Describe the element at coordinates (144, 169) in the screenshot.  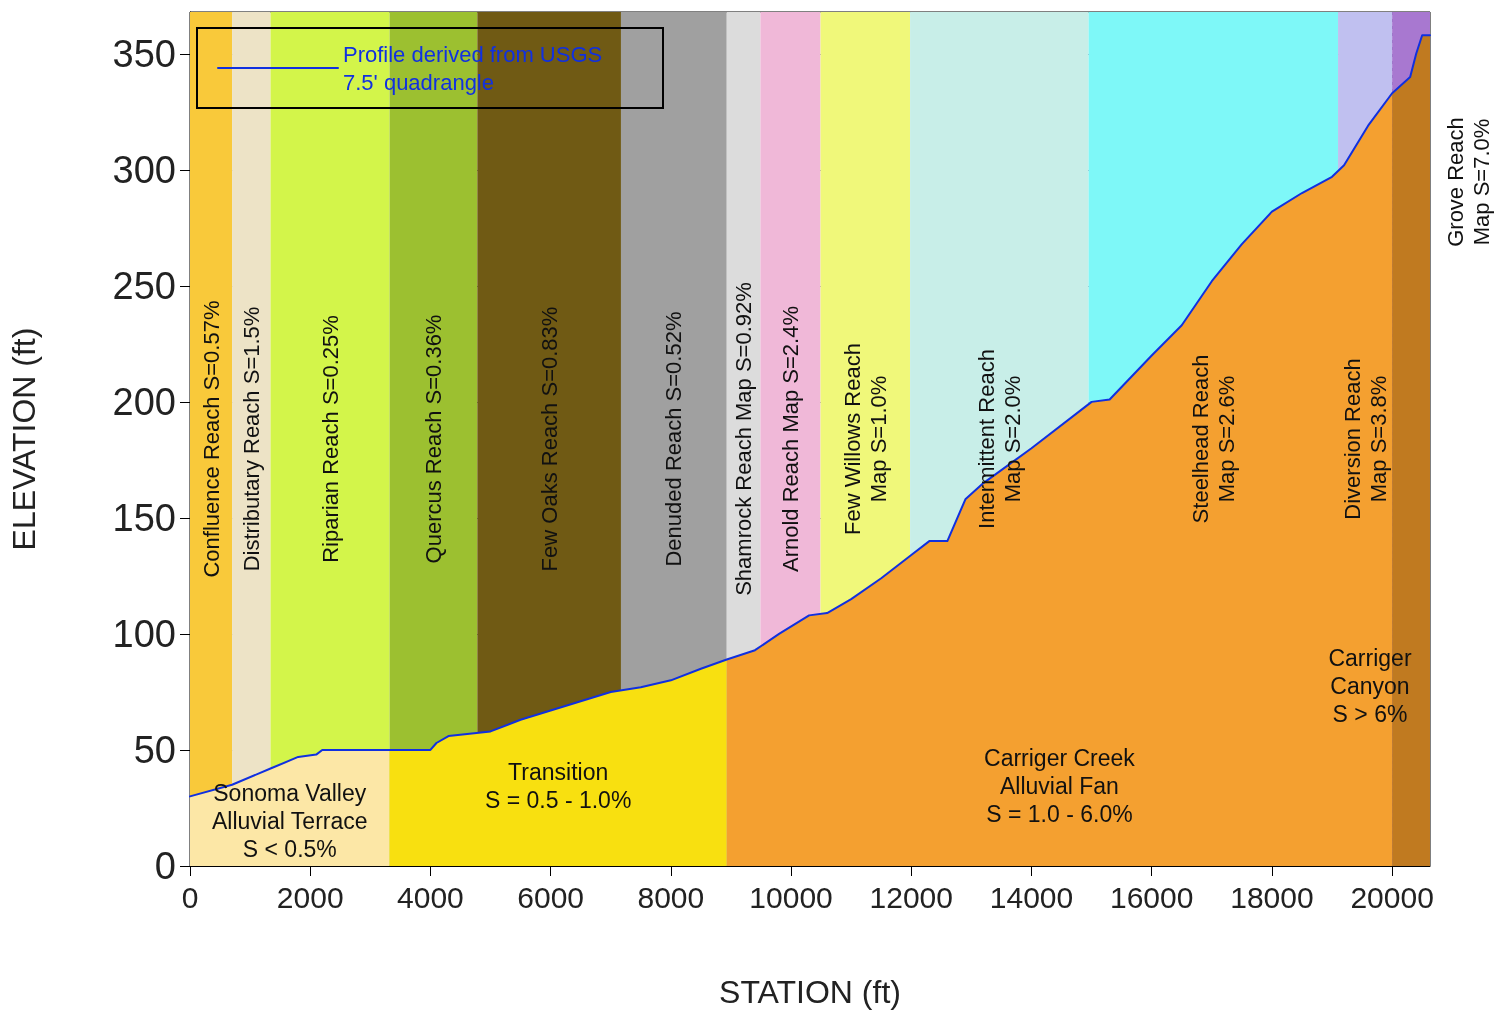
I see `y-tick-label: 300` at that location.